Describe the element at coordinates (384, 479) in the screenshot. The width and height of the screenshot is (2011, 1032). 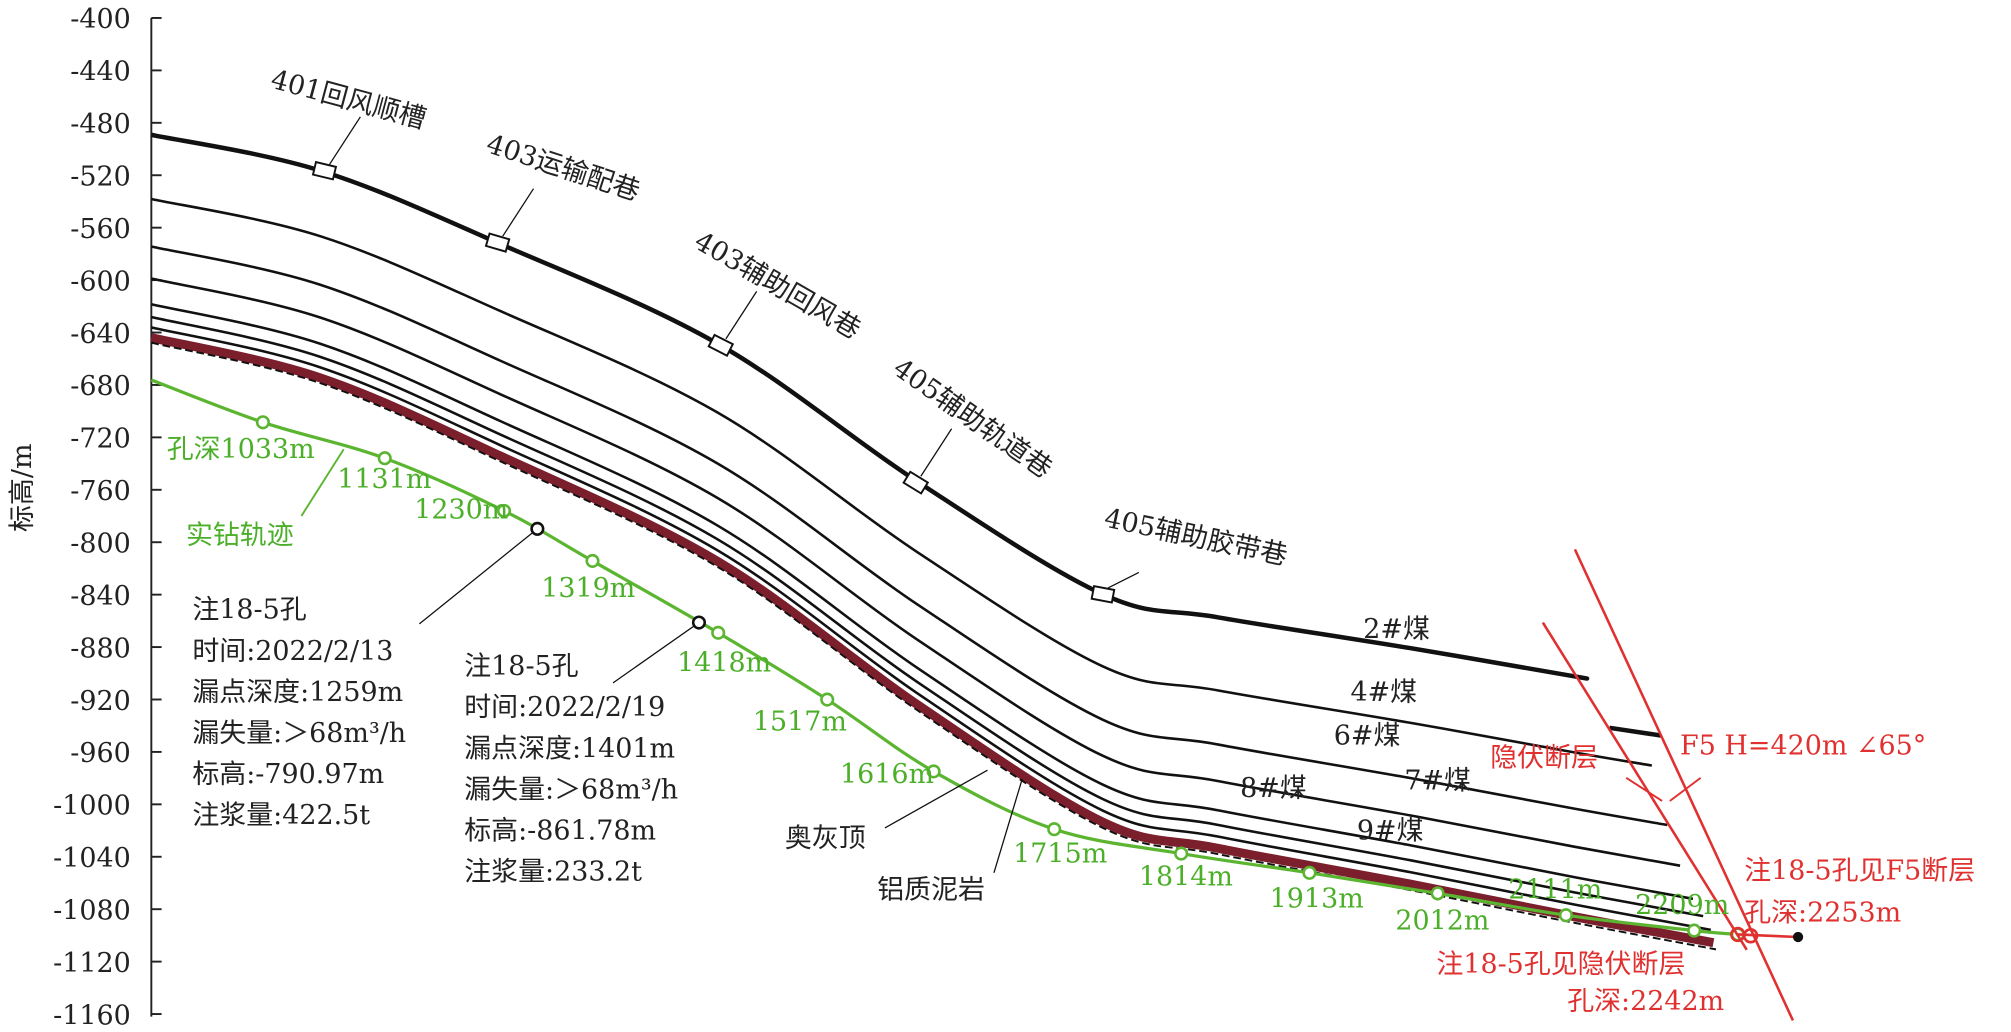
I see `depth-label: 1131m` at that location.